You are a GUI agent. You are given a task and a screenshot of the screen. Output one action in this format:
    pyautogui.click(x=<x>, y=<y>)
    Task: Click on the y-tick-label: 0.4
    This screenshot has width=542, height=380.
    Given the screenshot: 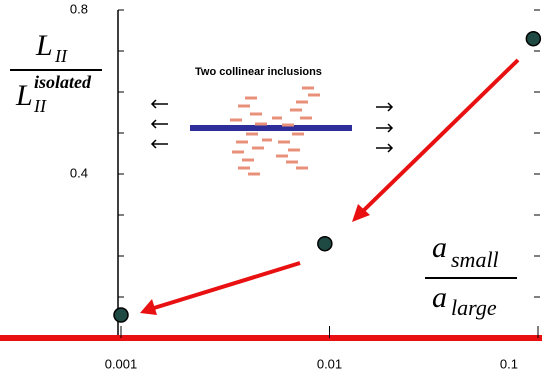 What is the action you would take?
    pyautogui.click(x=79, y=172)
    